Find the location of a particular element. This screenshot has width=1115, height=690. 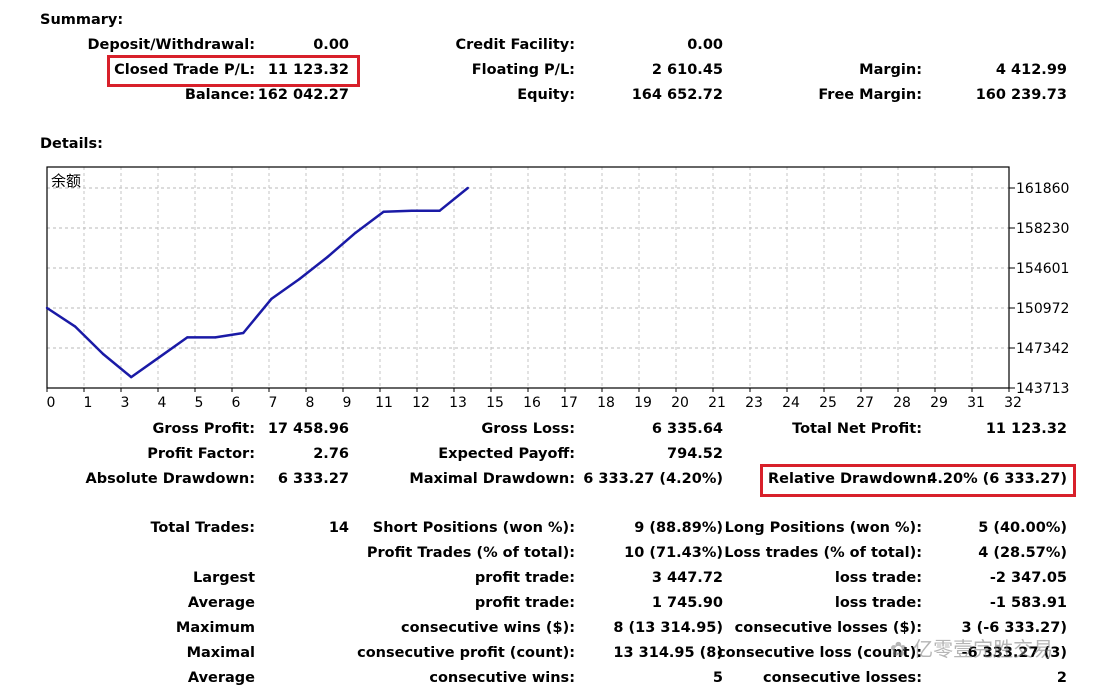

maximal-consecutive-profit-label: consecutive profit (count): is located at coordinates (466, 653).